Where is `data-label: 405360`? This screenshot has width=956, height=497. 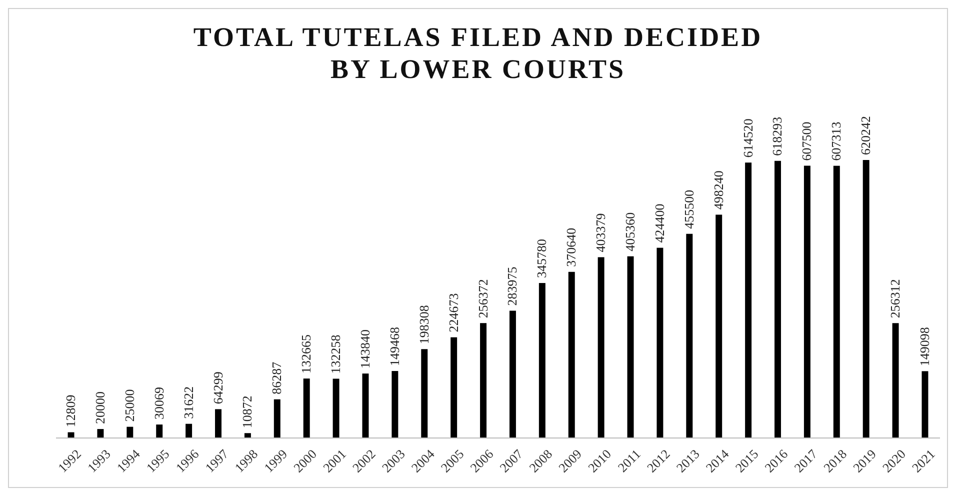
data-label: 405360 is located at coordinates (630, 232).